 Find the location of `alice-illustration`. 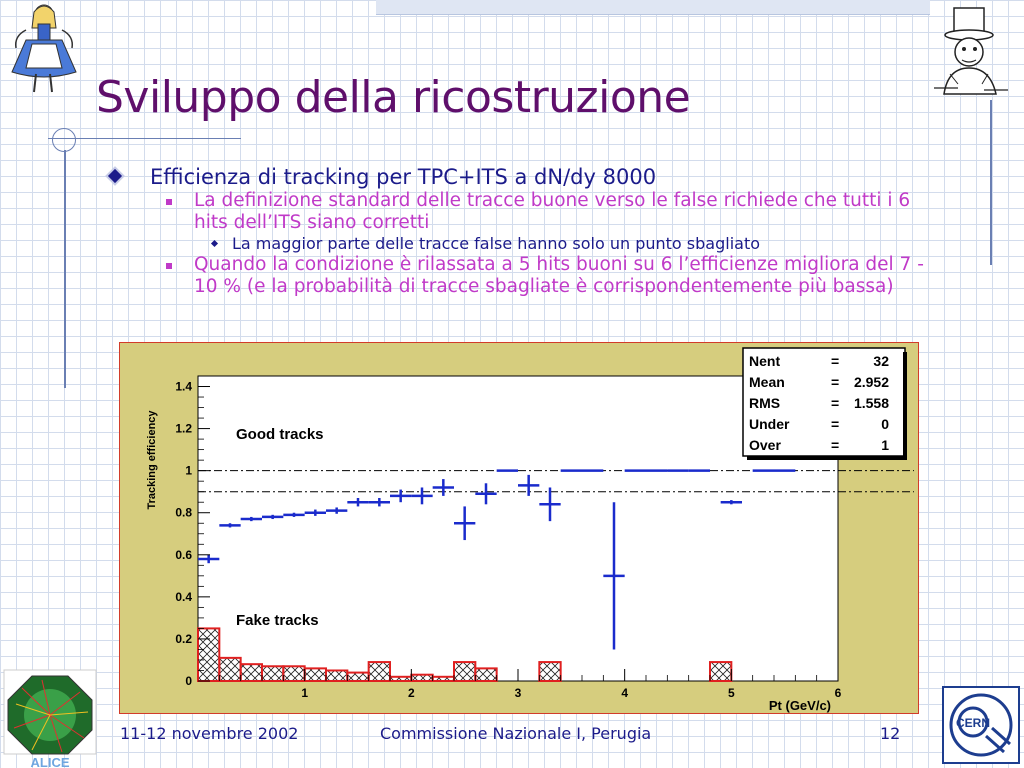

alice-illustration is located at coordinates (44, 48).